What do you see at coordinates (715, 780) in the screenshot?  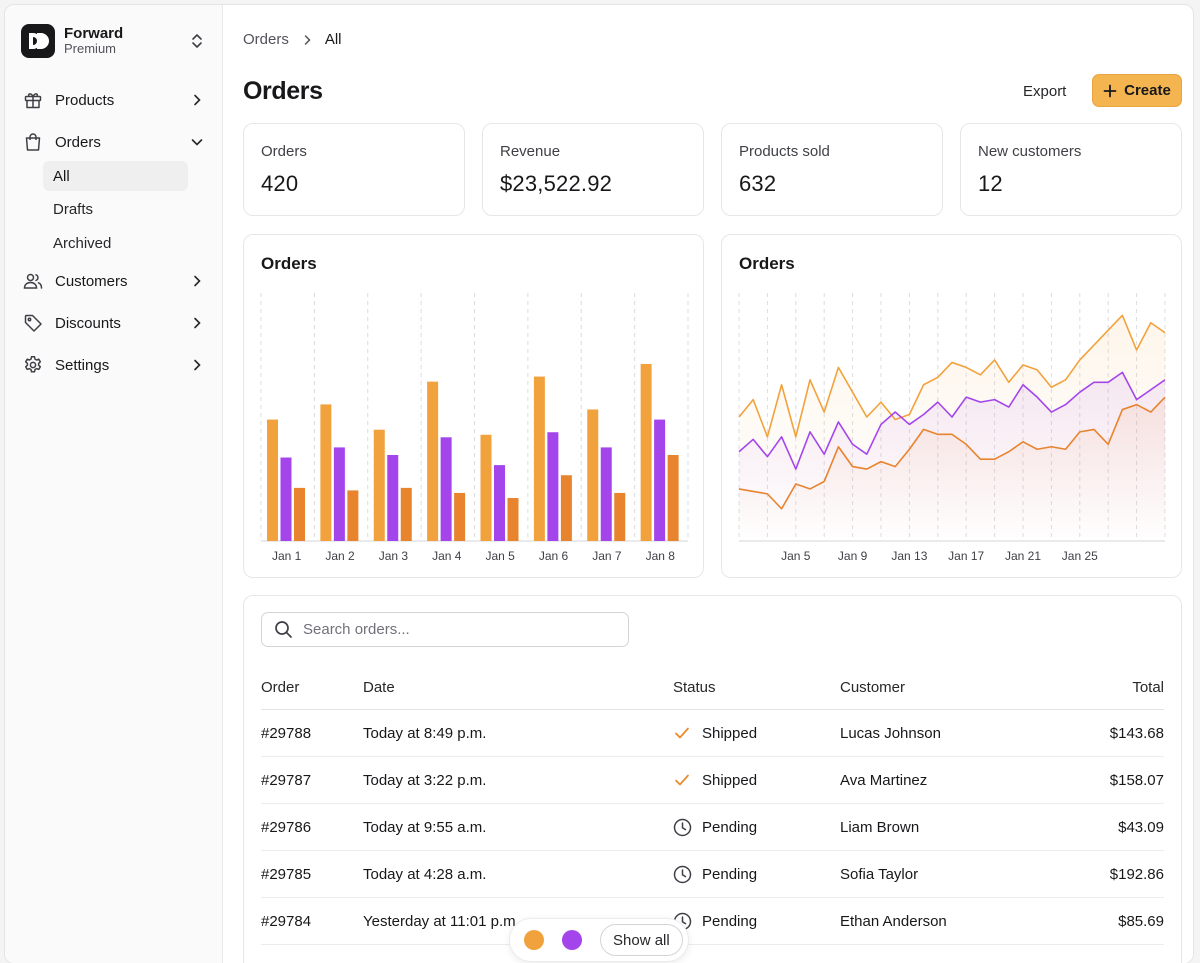 I see `order-status: Shipped` at bounding box center [715, 780].